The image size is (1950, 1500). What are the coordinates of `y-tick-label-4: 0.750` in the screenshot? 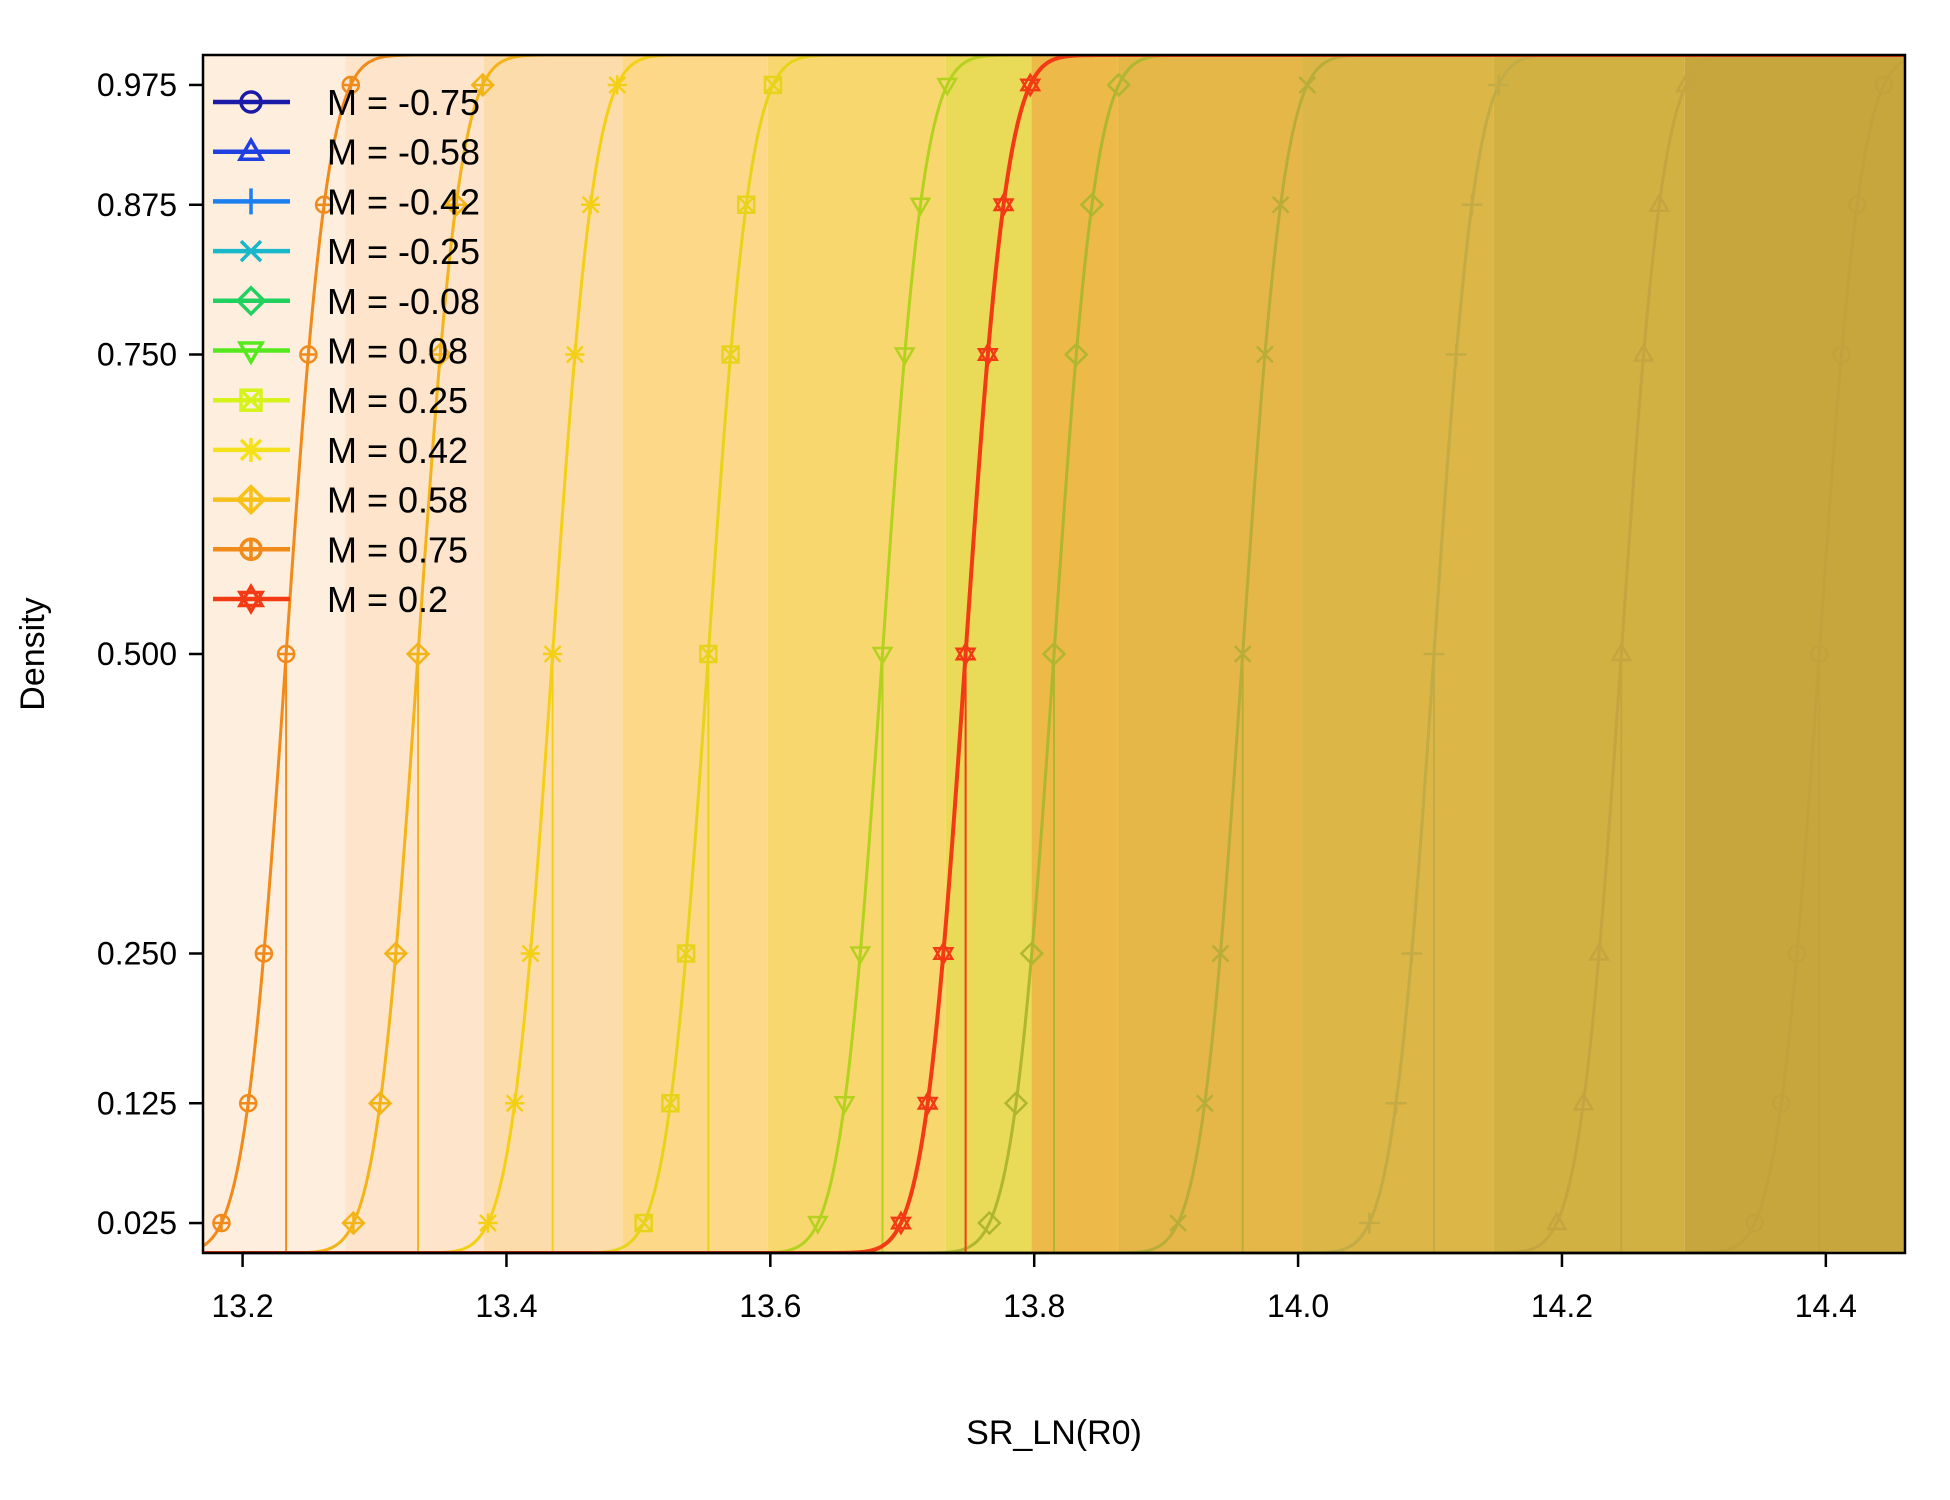 It's located at (137, 355).